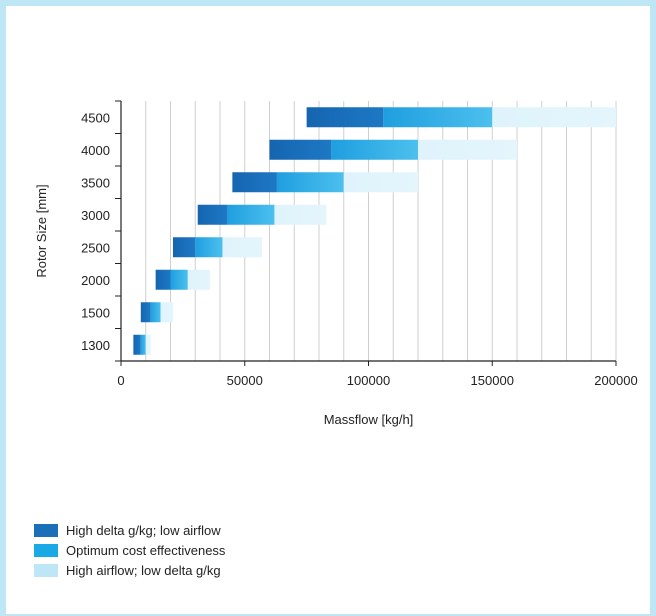 The width and height of the screenshot is (656, 616). Describe the element at coordinates (492, 380) in the screenshot. I see `x-tick-label: 150000` at that location.